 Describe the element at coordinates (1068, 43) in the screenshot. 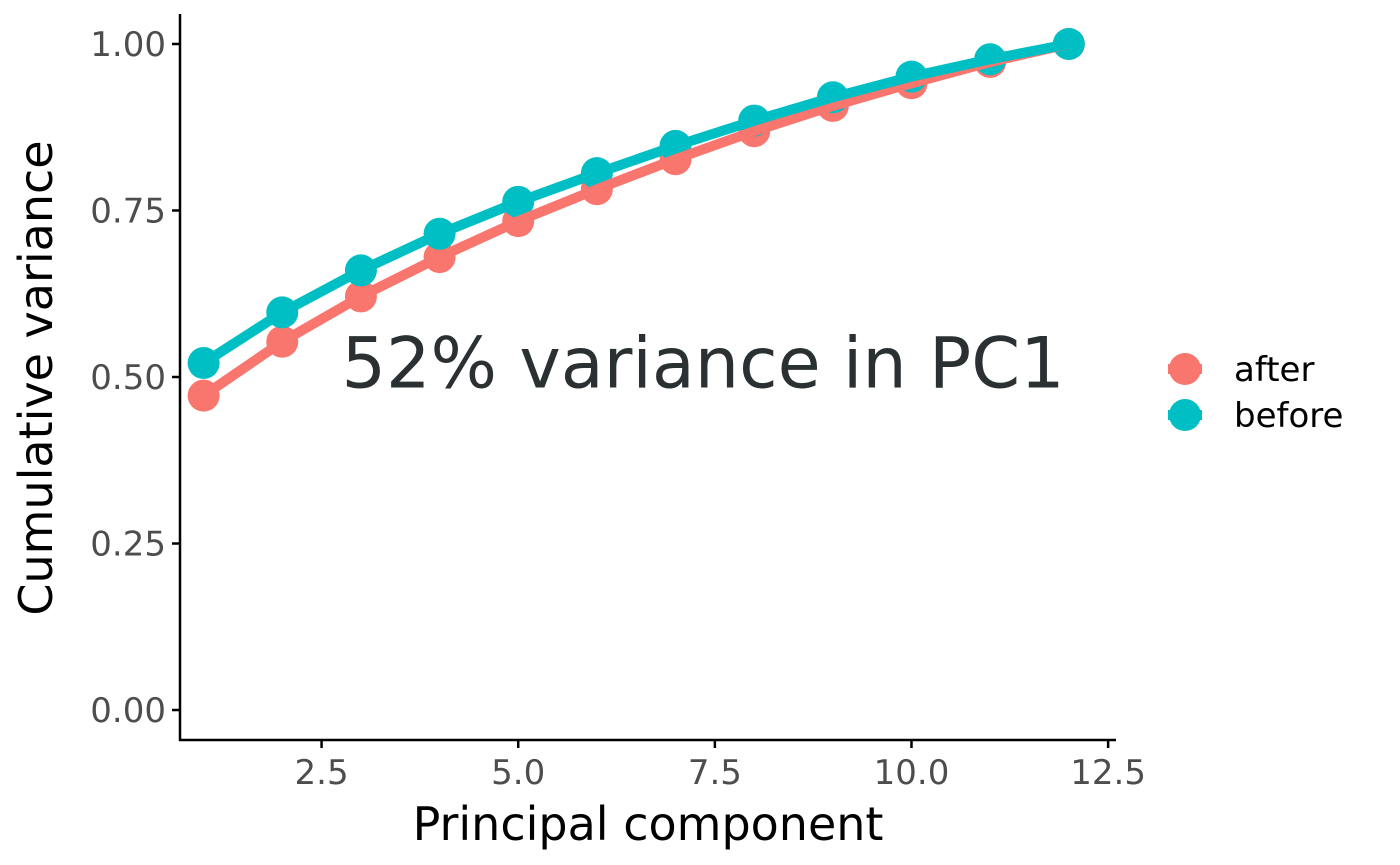

I see `point-before` at that location.